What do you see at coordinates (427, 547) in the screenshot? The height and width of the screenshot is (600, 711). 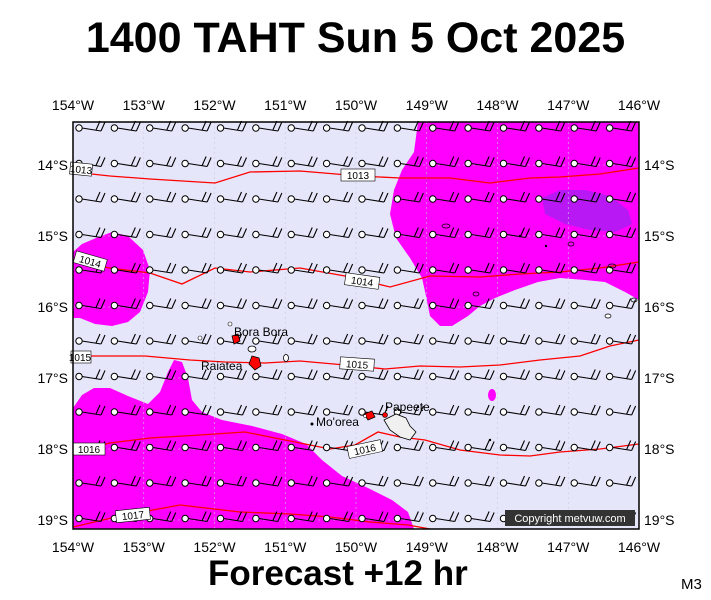 I see `longitude-label: 149°W` at bounding box center [427, 547].